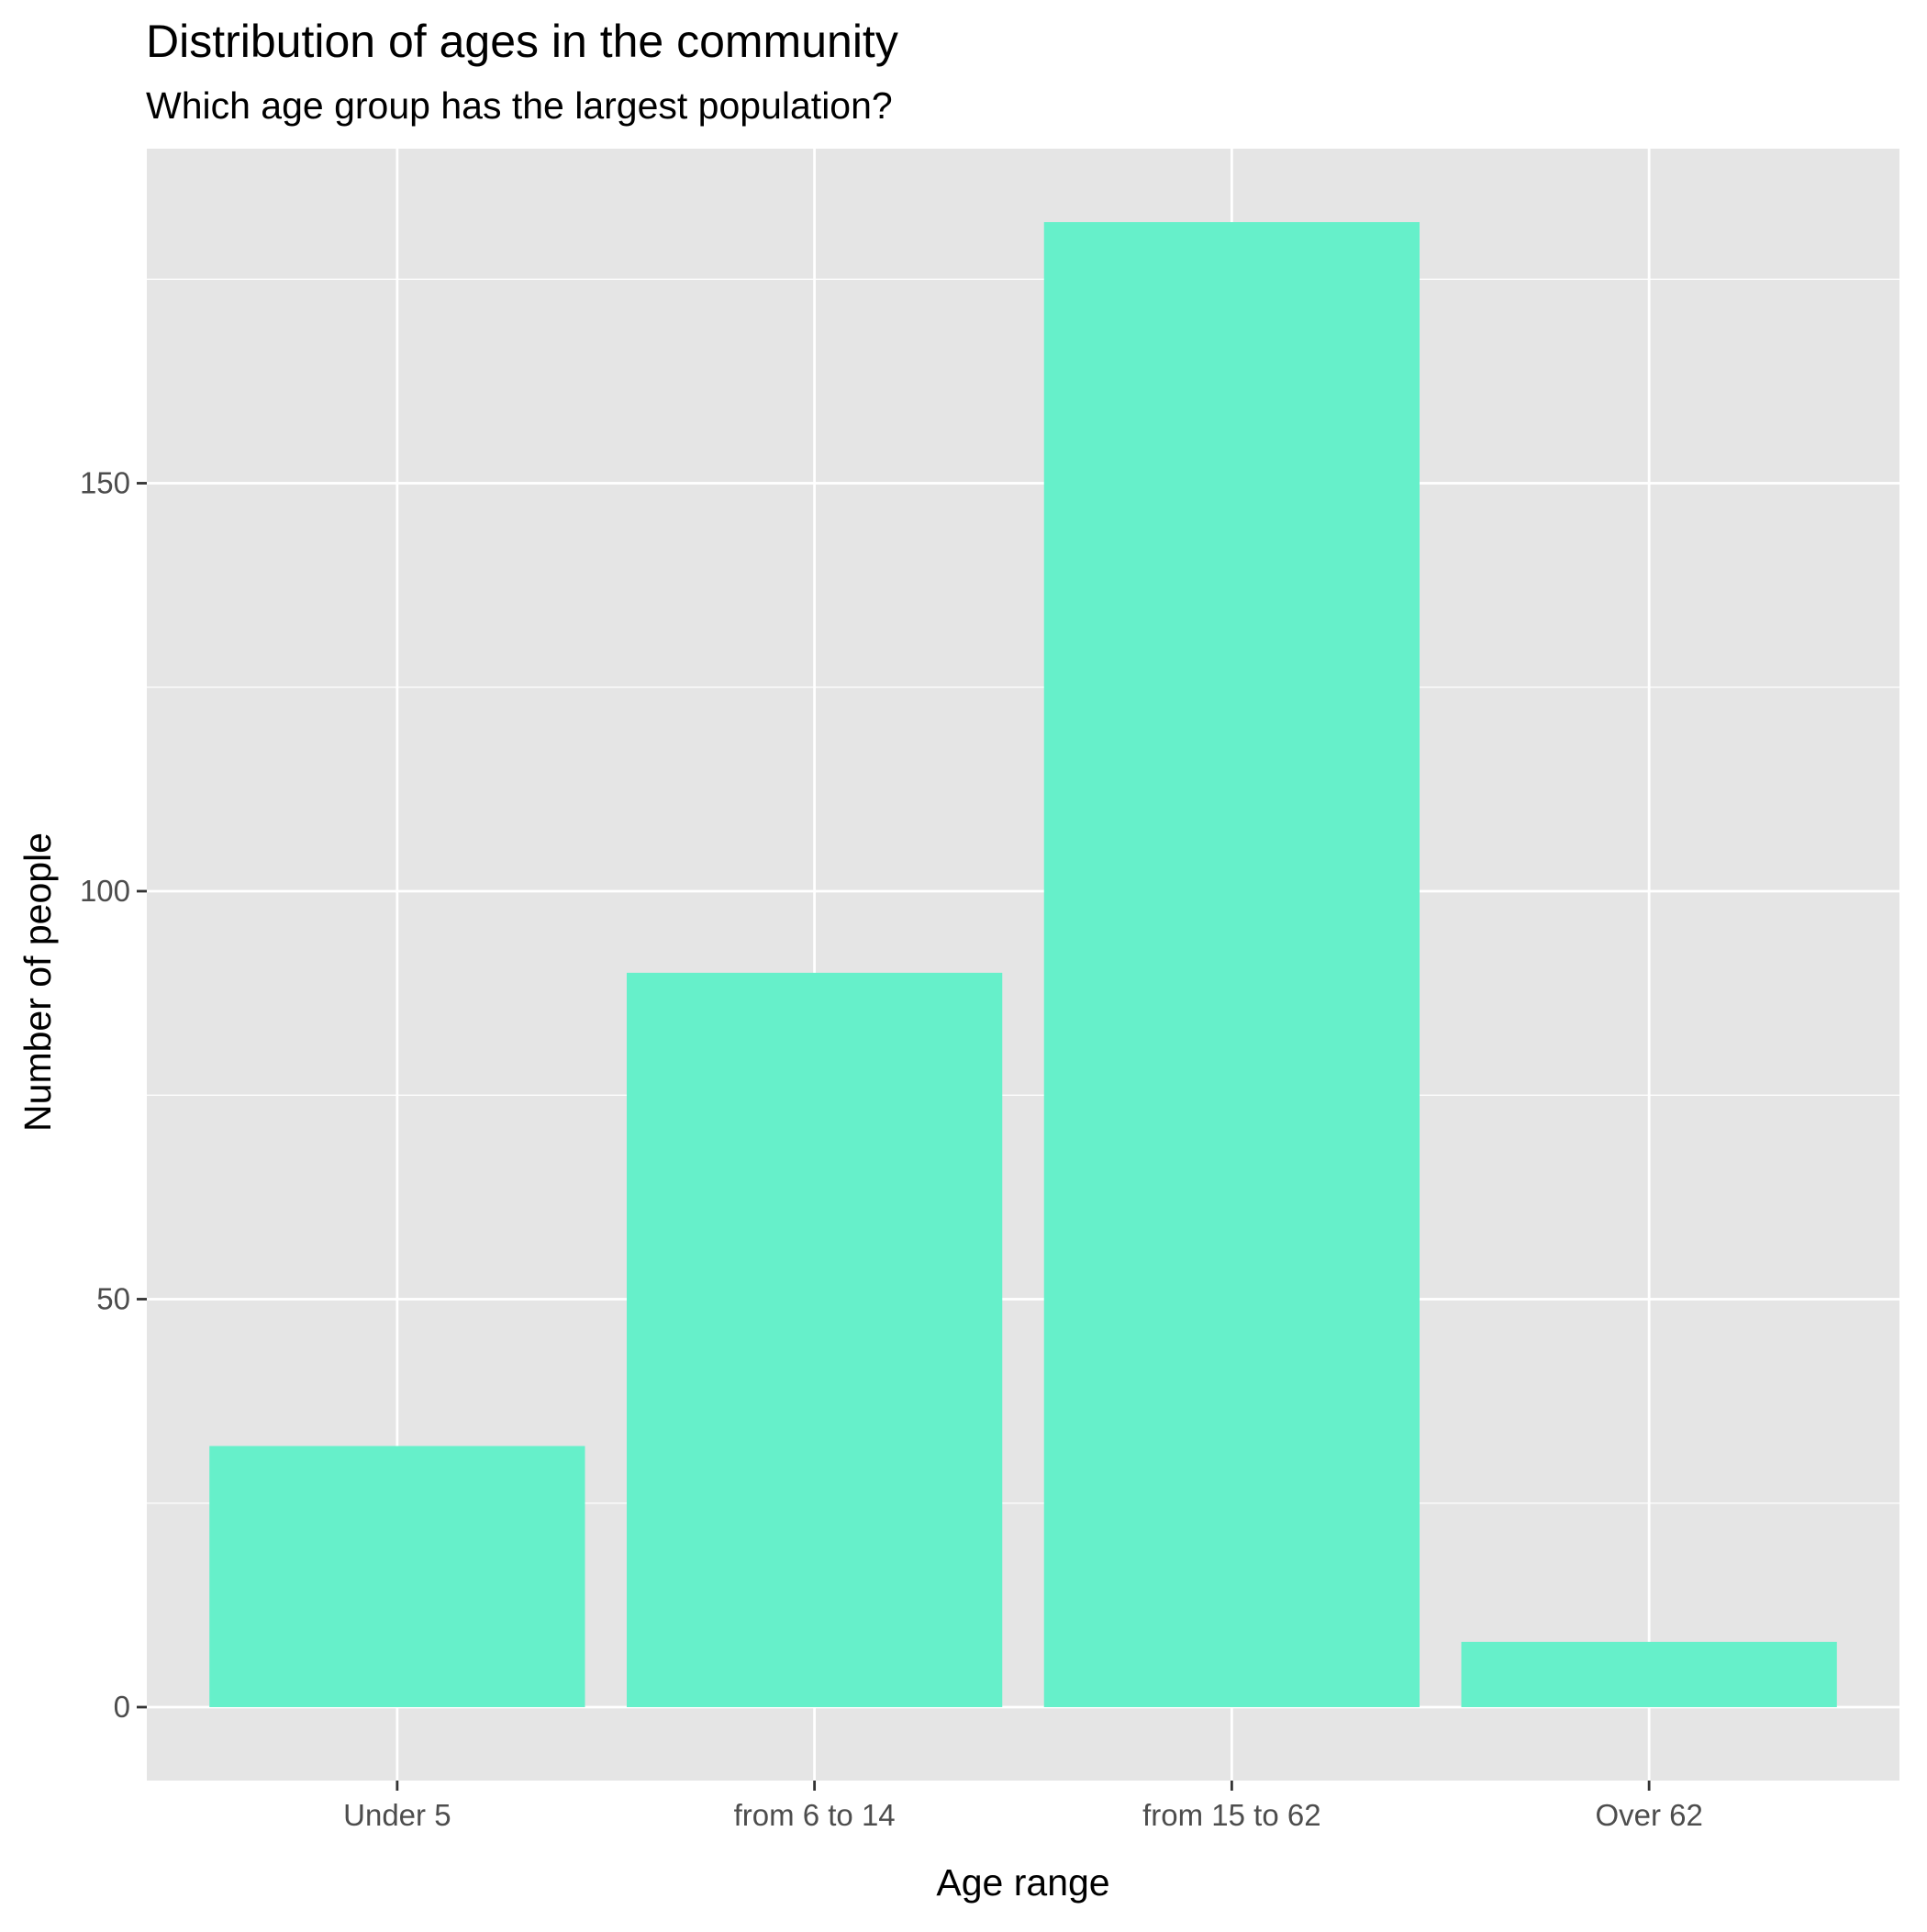  Describe the element at coordinates (105, 891) in the screenshot. I see `y-tick-label: 100` at that location.